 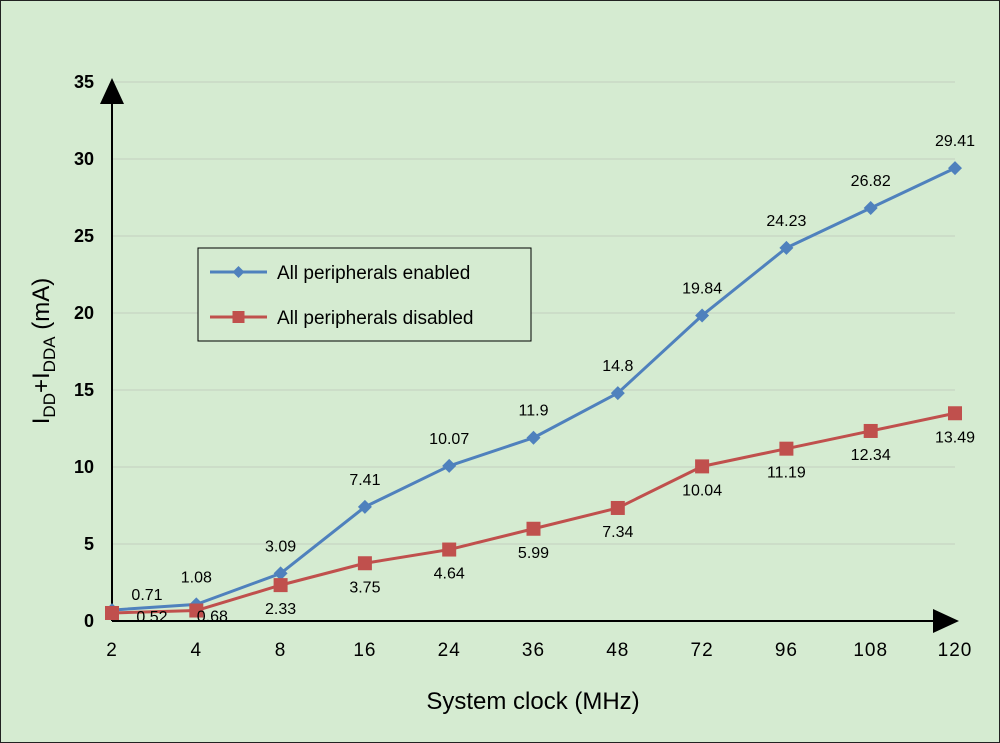 I want to click on x-axis-title: System clock (MHz), so click(x=532, y=701).